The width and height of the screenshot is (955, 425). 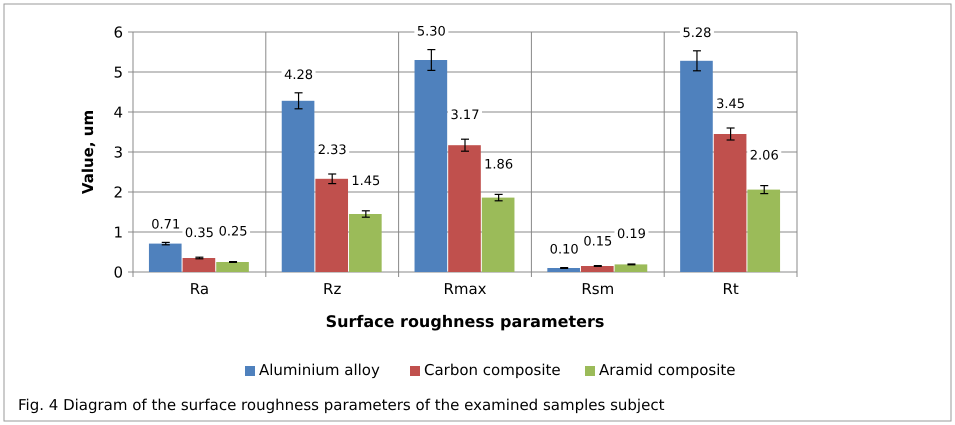 What do you see at coordinates (118, 232) in the screenshot?
I see `y-tick-label: 1` at bounding box center [118, 232].